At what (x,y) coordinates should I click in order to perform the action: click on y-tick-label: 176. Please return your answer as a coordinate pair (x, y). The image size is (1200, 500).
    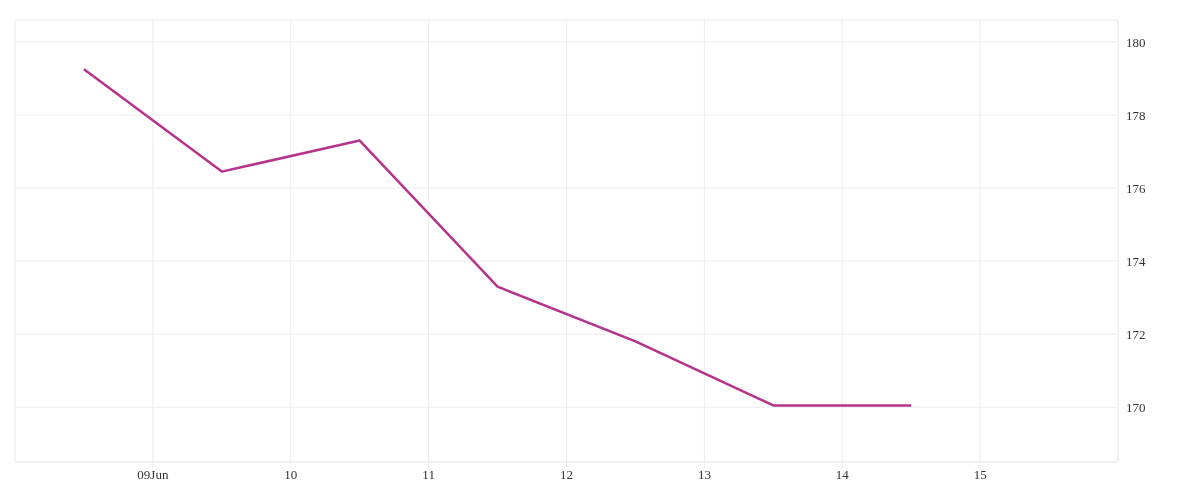
    Looking at the image, I should click on (1136, 188).